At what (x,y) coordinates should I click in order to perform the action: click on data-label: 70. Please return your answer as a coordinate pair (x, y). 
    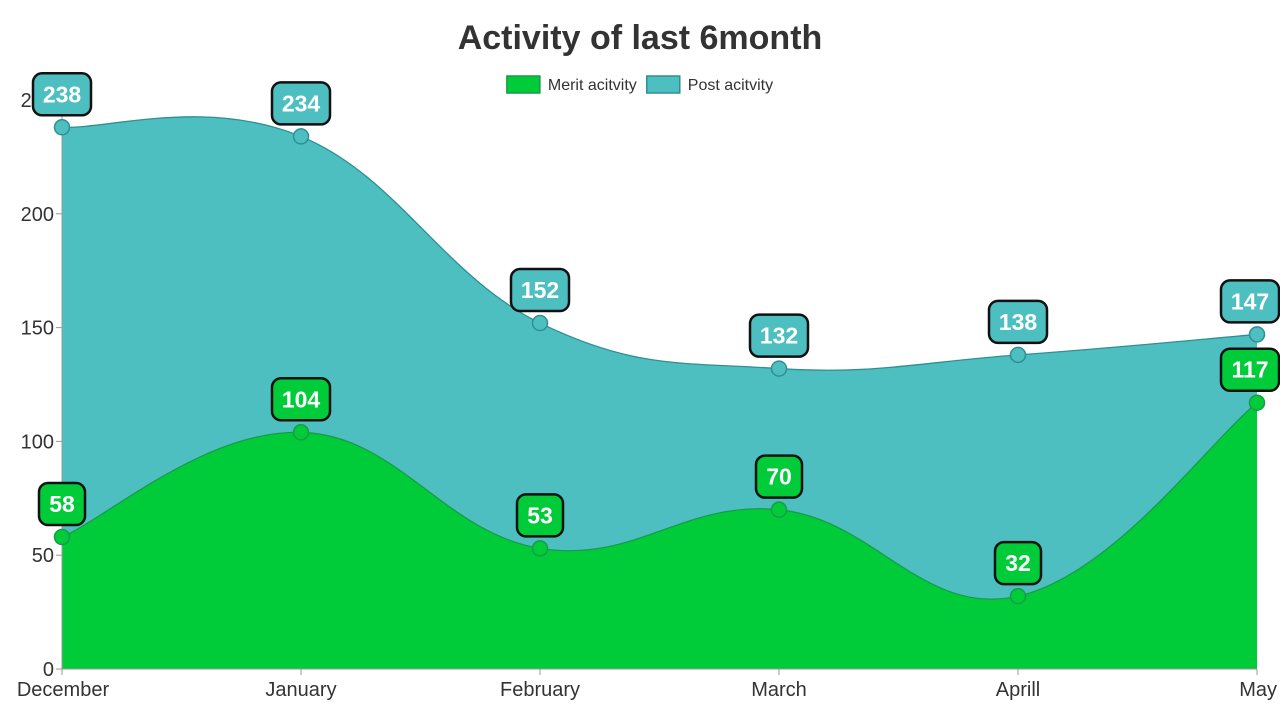
    Looking at the image, I should click on (779, 476).